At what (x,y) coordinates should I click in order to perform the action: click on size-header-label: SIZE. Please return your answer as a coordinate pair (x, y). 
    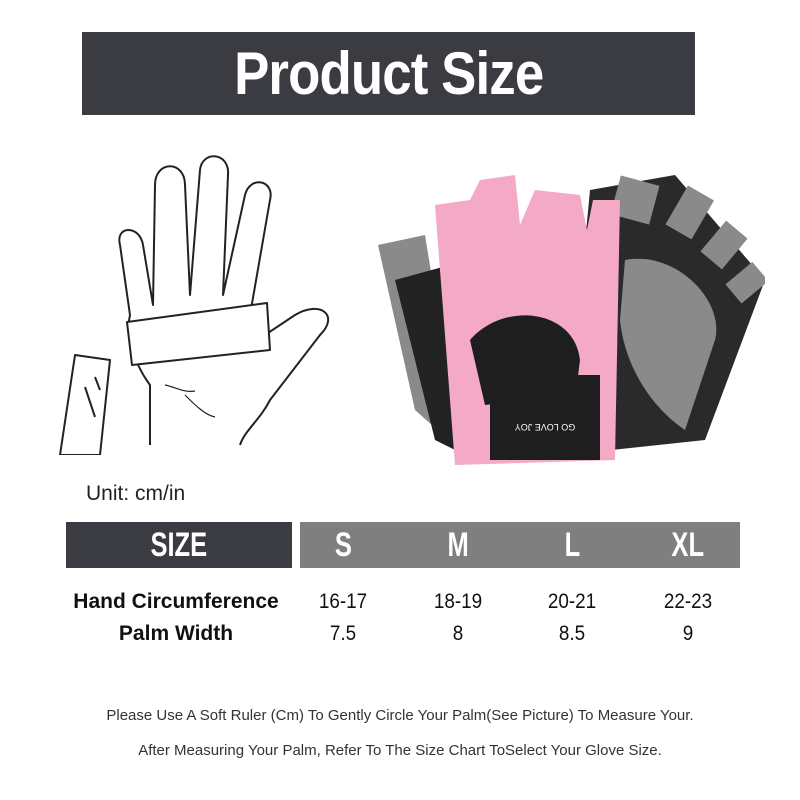
    Looking at the image, I should click on (179, 544).